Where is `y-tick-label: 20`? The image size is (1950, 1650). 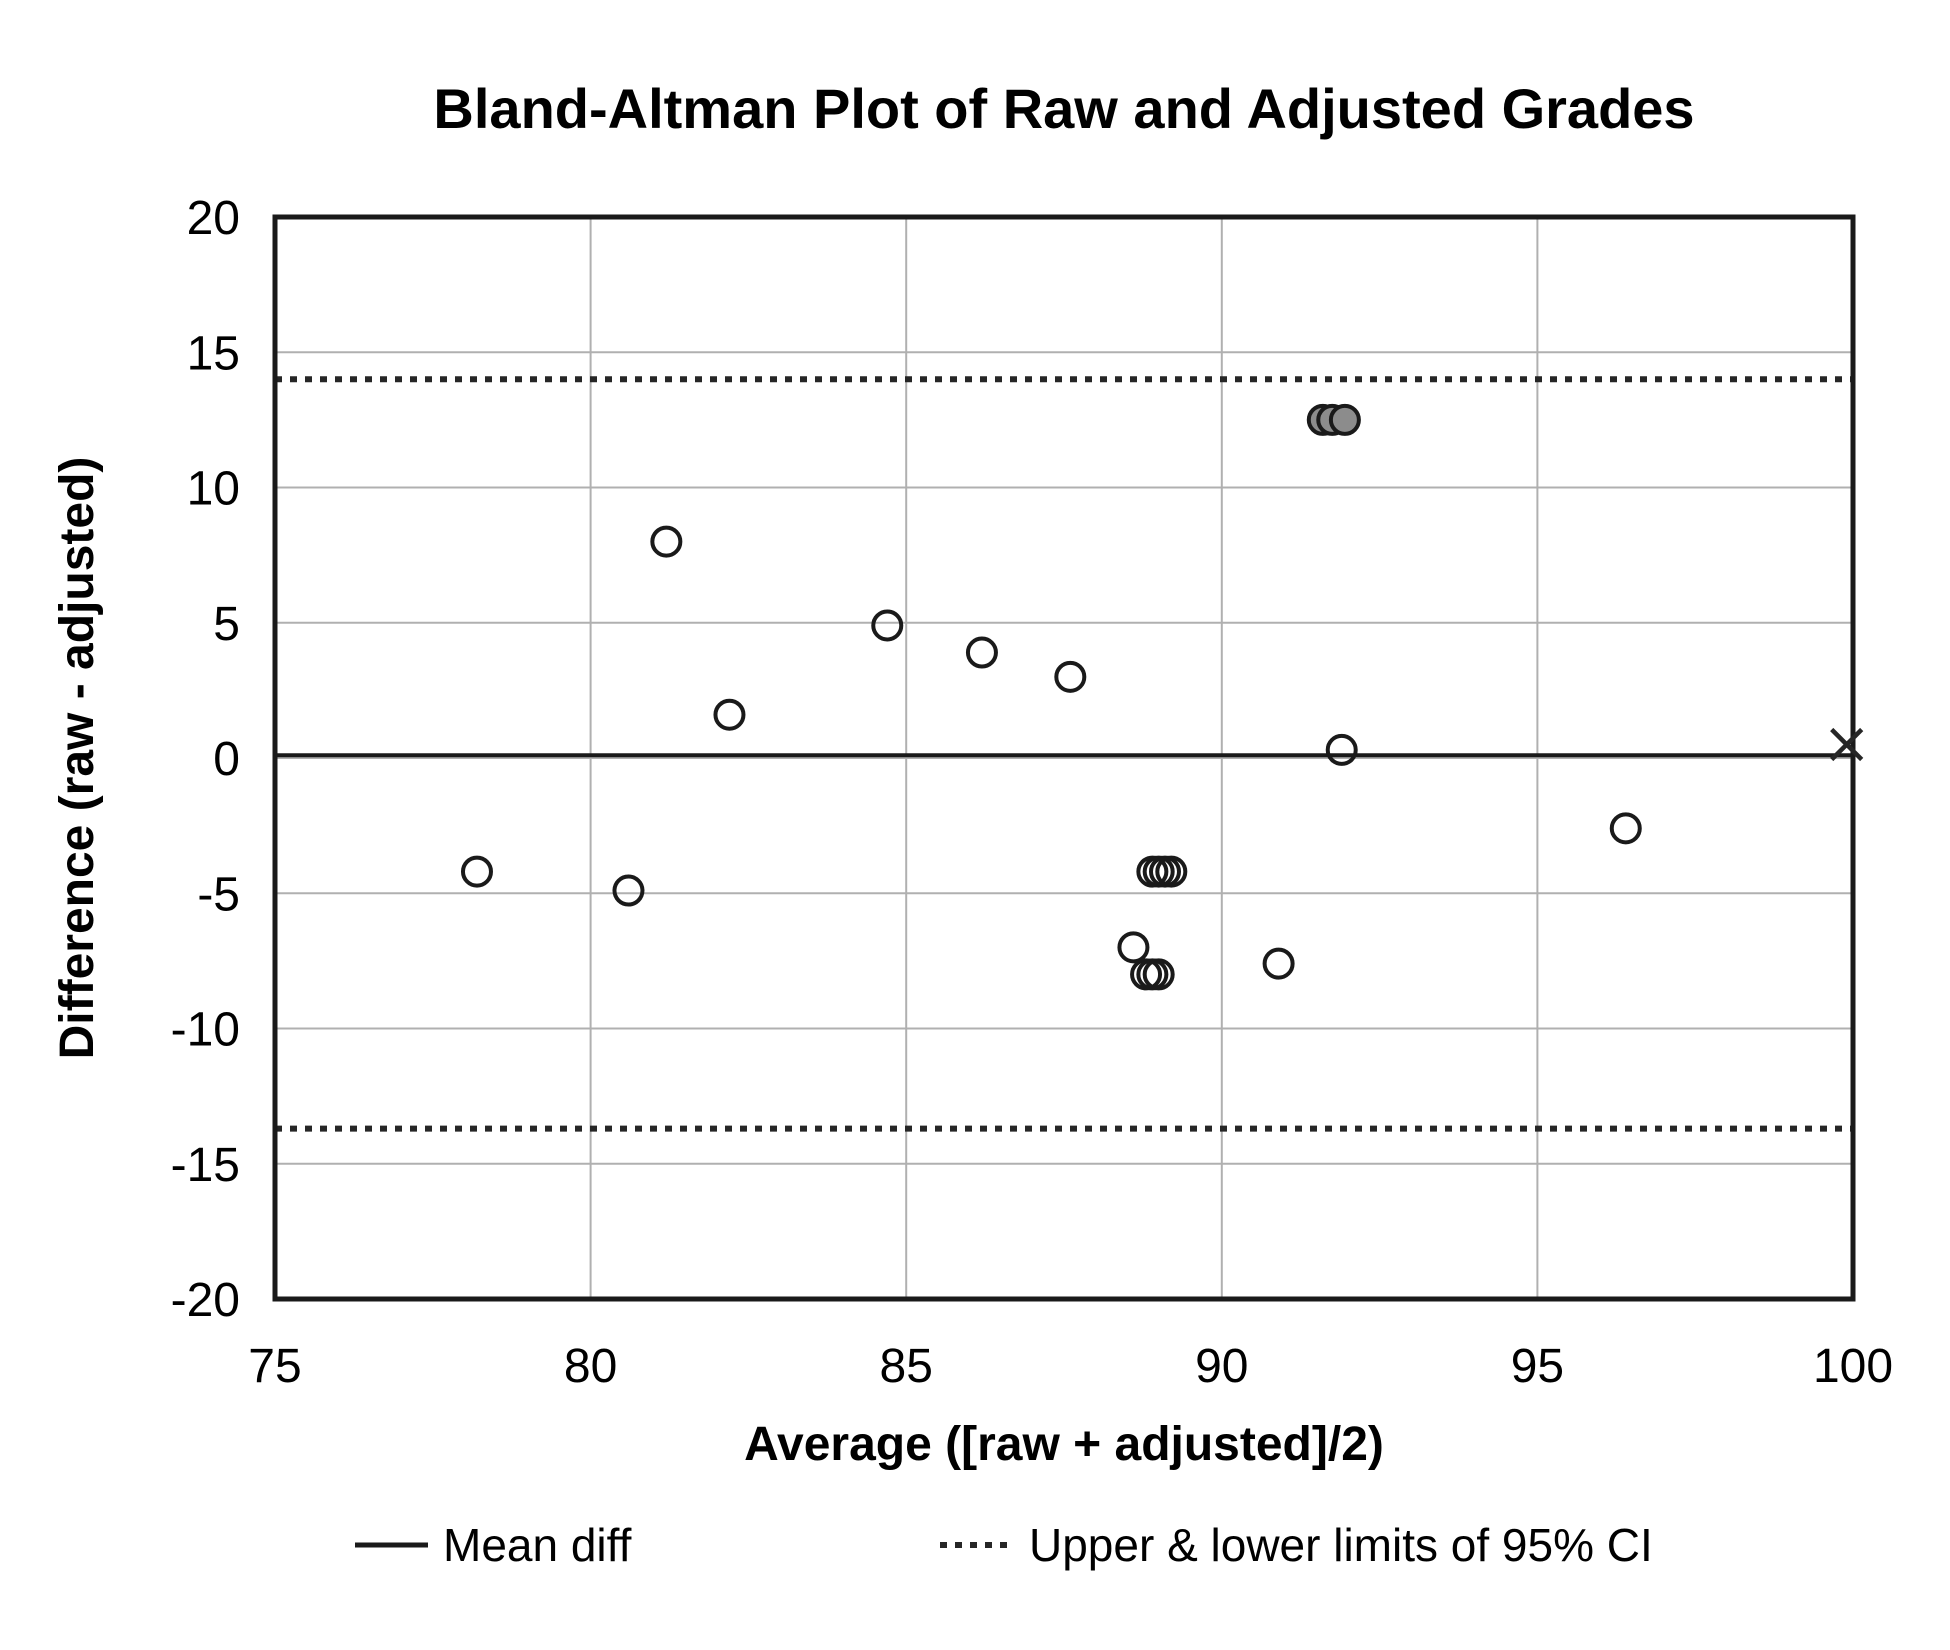 y-tick-label: 20 is located at coordinates (213, 218).